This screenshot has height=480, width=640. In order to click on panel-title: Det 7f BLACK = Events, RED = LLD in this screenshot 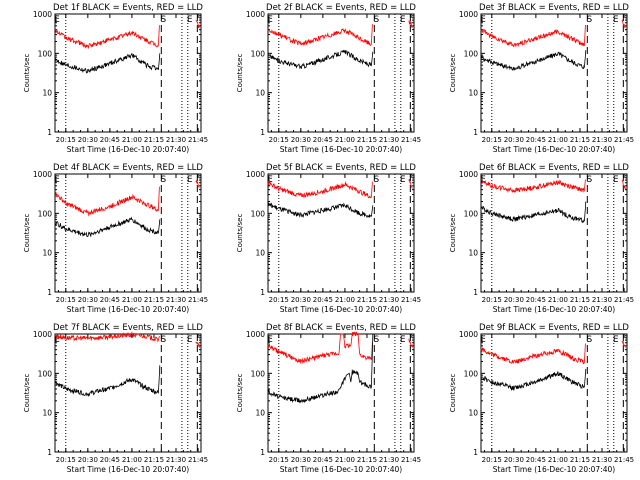, I will do `click(128, 328)`.